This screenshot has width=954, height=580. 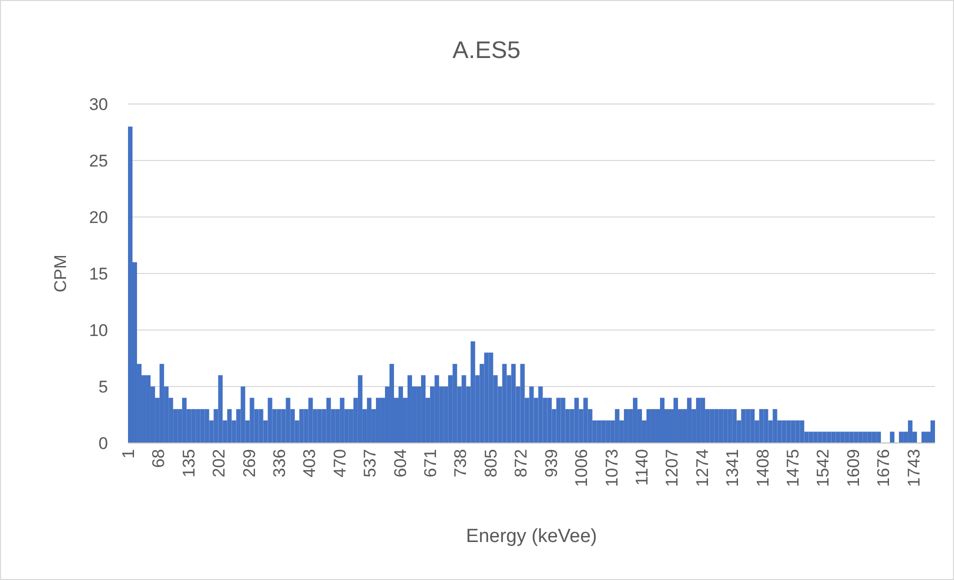 I want to click on x-tick-label: 1743, so click(x=914, y=468).